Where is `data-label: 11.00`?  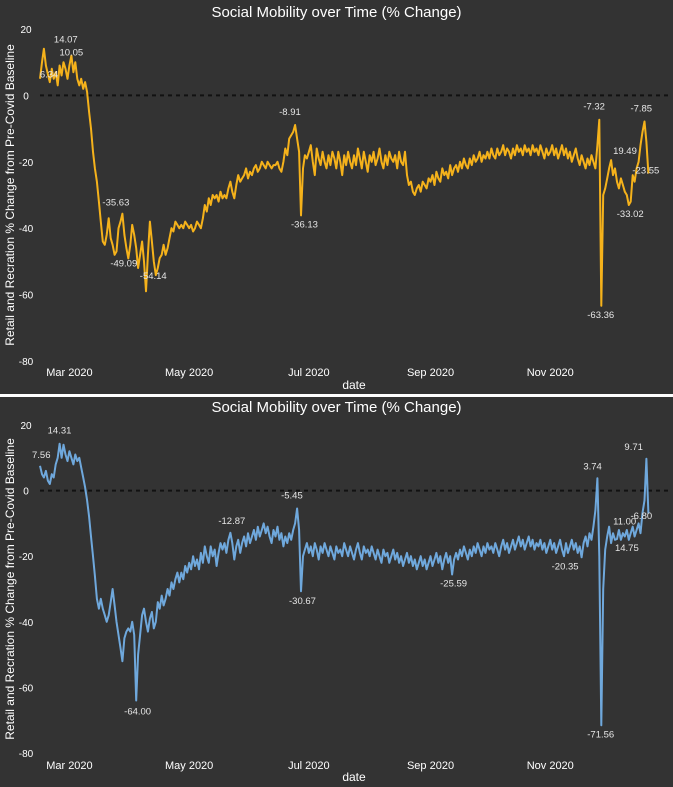
data-label: 11.00 is located at coordinates (624, 522).